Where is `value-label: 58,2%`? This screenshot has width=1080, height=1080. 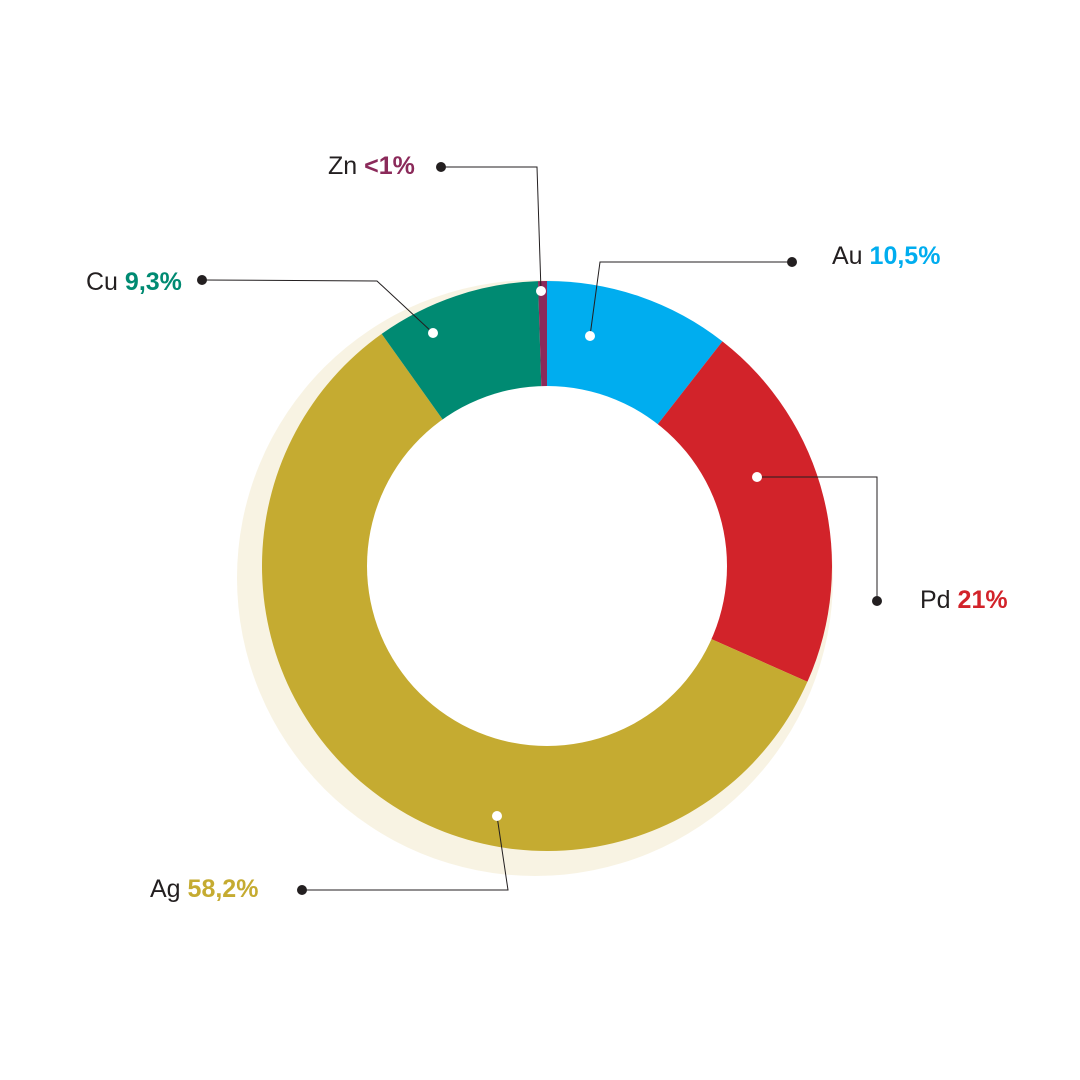 value-label: 58,2% is located at coordinates (223, 889).